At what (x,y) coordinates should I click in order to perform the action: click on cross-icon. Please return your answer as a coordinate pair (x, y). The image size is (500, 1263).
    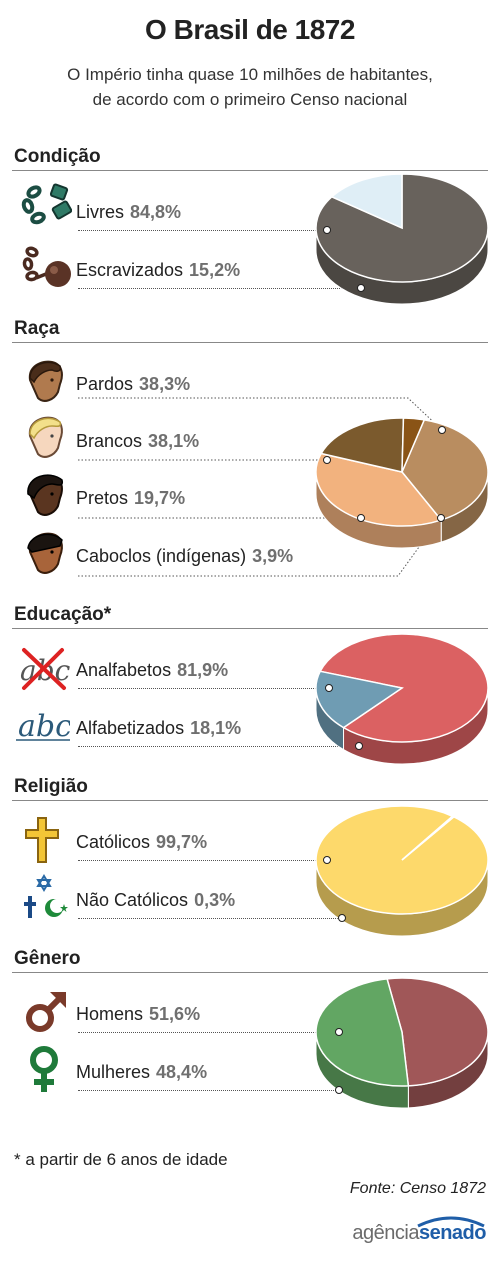
    Looking at the image, I should click on (42, 840).